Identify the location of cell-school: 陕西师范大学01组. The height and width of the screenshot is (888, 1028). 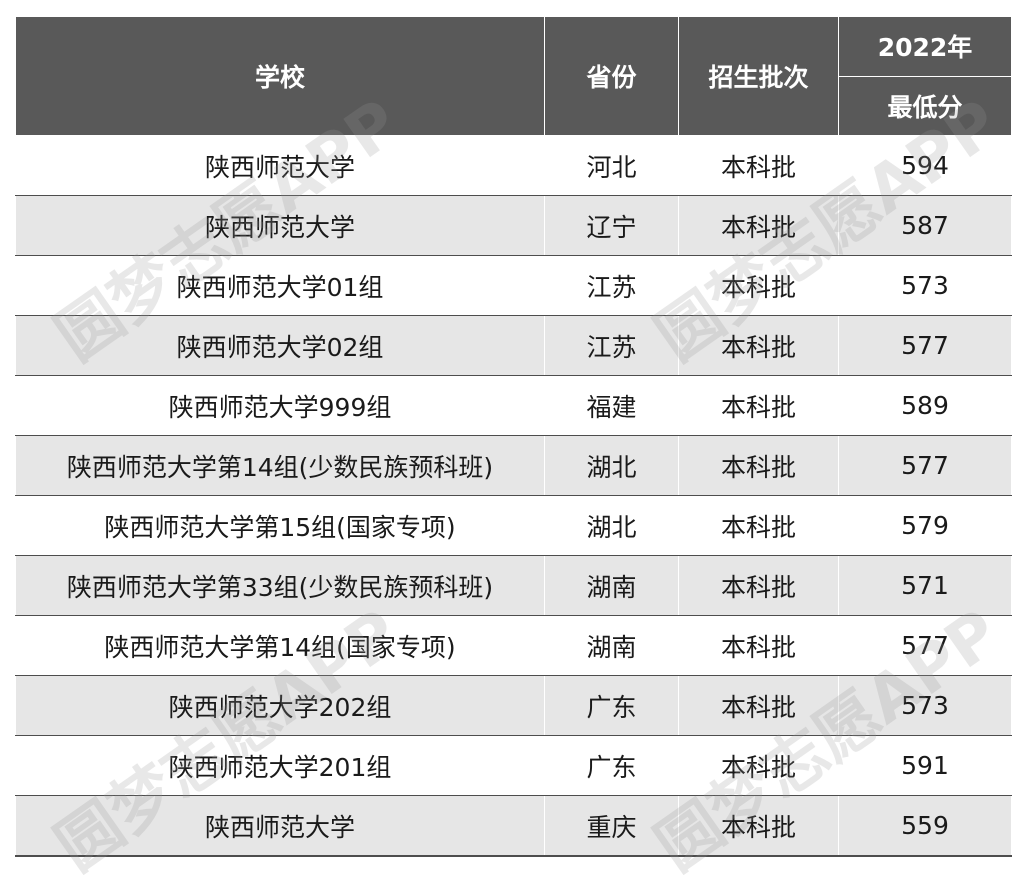
(280, 285).